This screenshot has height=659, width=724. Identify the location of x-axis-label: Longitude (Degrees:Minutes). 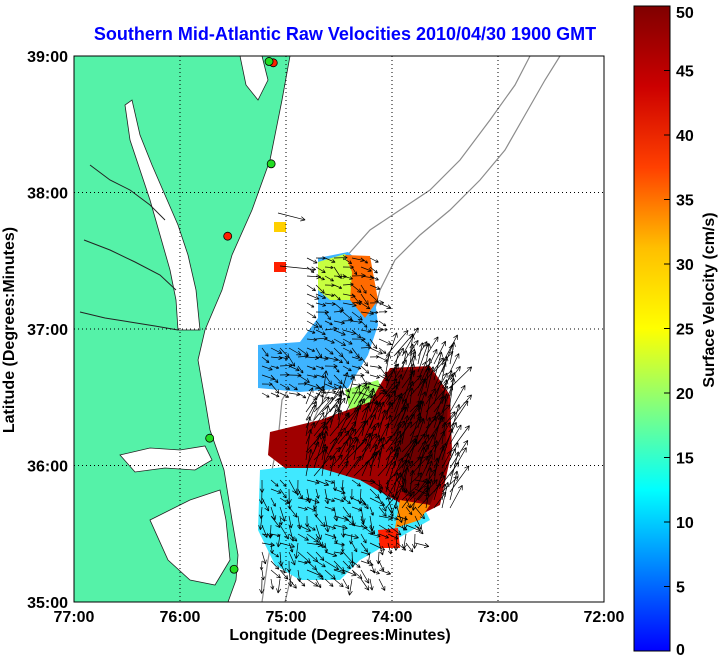
(339, 635).